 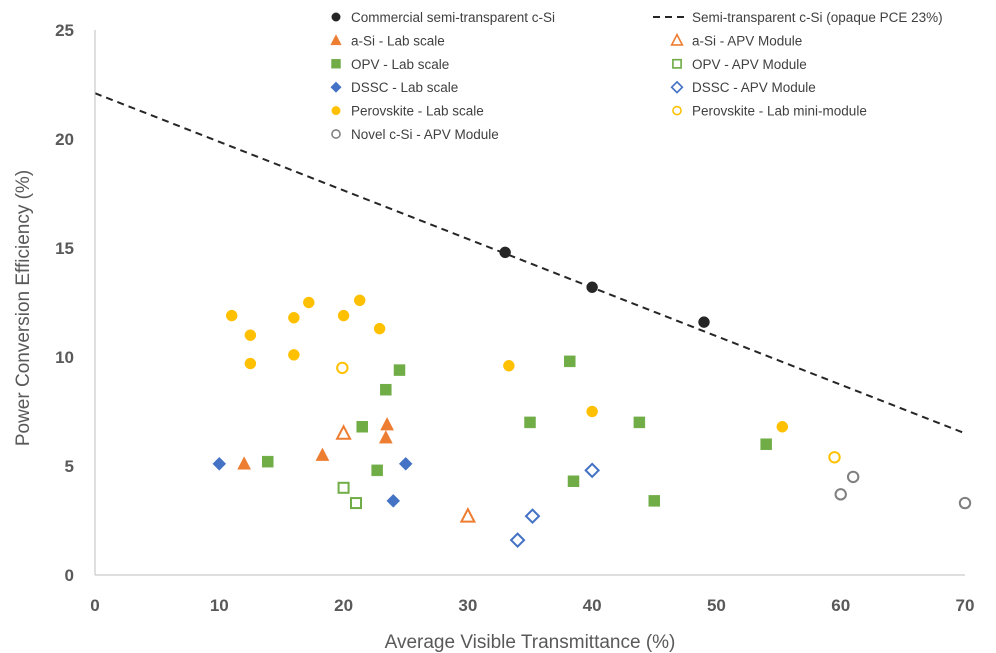 What do you see at coordinates (64, 303) in the screenshot?
I see `y-tick-labels: 0 5 10 15 20 25` at bounding box center [64, 303].